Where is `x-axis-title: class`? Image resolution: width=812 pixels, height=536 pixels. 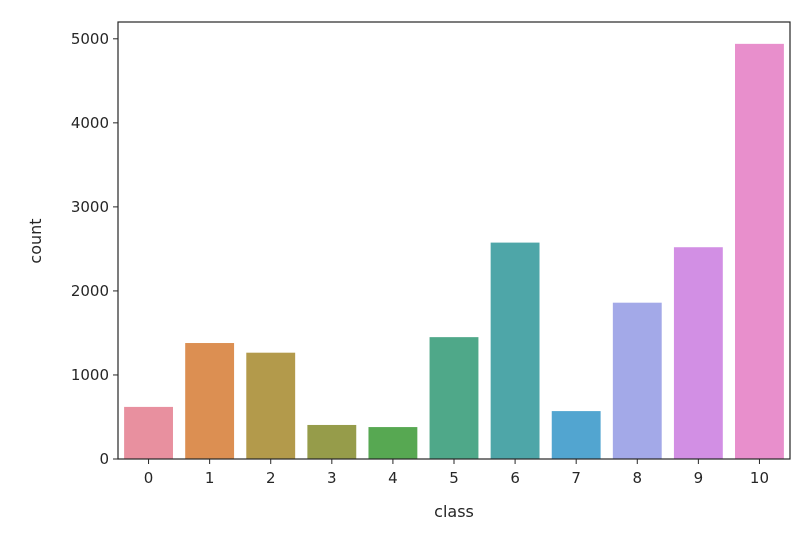 x-axis-title: class is located at coordinates (454, 511).